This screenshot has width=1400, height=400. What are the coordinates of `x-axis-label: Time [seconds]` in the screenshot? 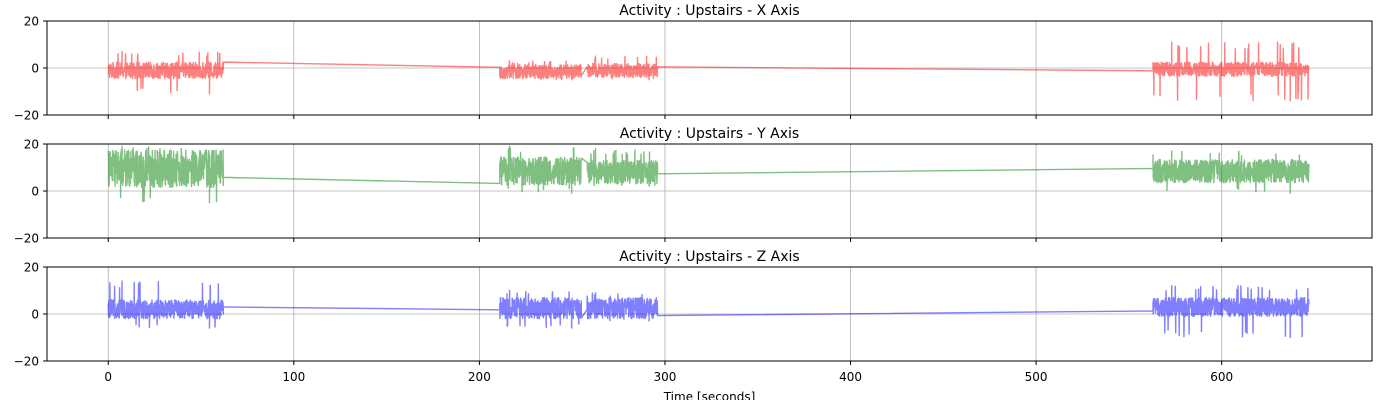 It's located at (709, 395).